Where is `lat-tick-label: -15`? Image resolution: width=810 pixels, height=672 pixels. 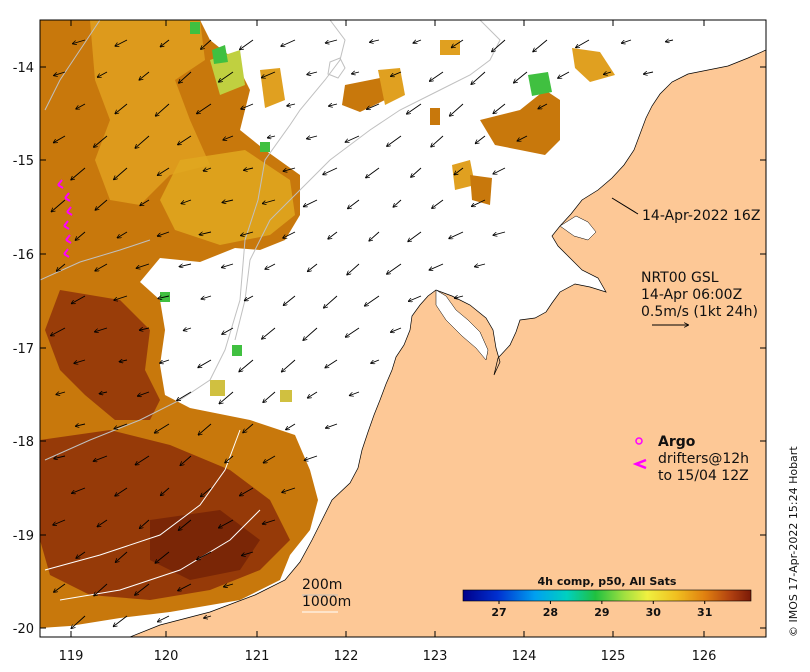 lat-tick-label: -15 is located at coordinates (23, 161).